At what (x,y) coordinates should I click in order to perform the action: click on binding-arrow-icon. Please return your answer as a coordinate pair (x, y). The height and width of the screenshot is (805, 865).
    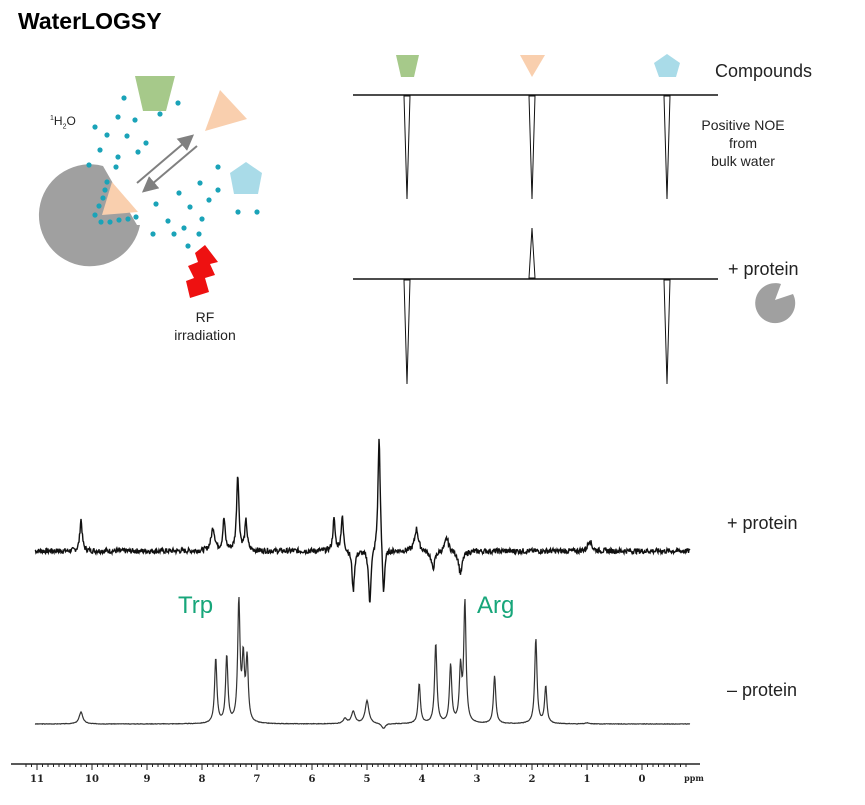
    Looking at the image, I should click on (165, 159).